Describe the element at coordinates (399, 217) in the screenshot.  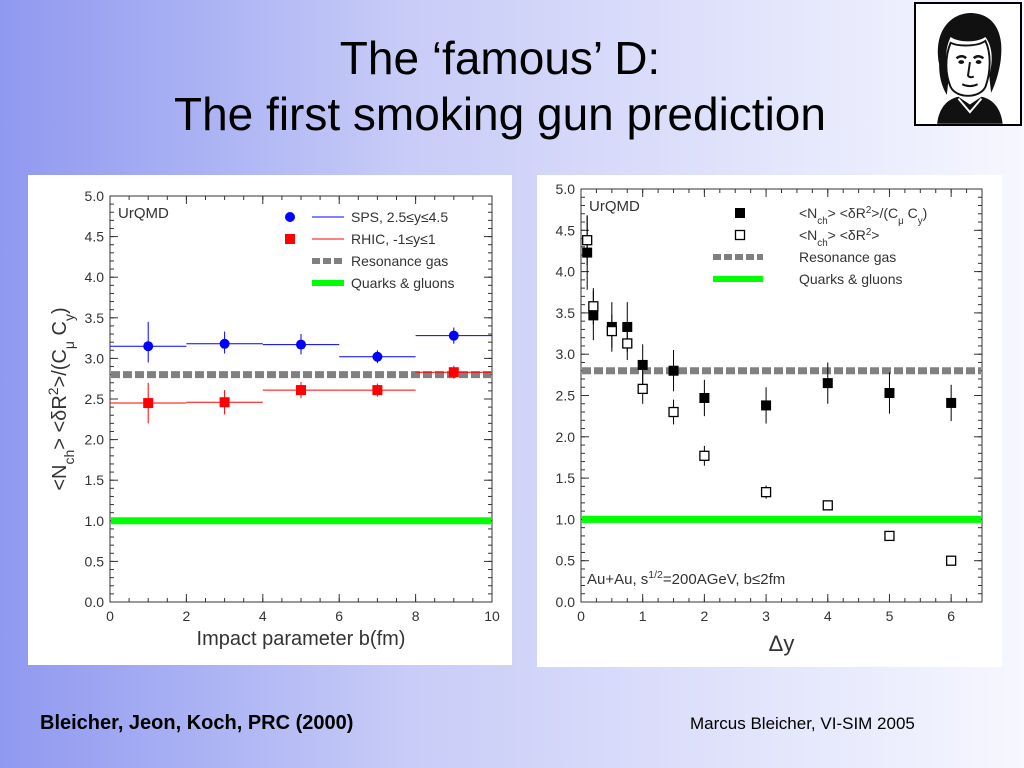
I see `legend-label: SPS, 2.5≤y≤4.5` at that location.